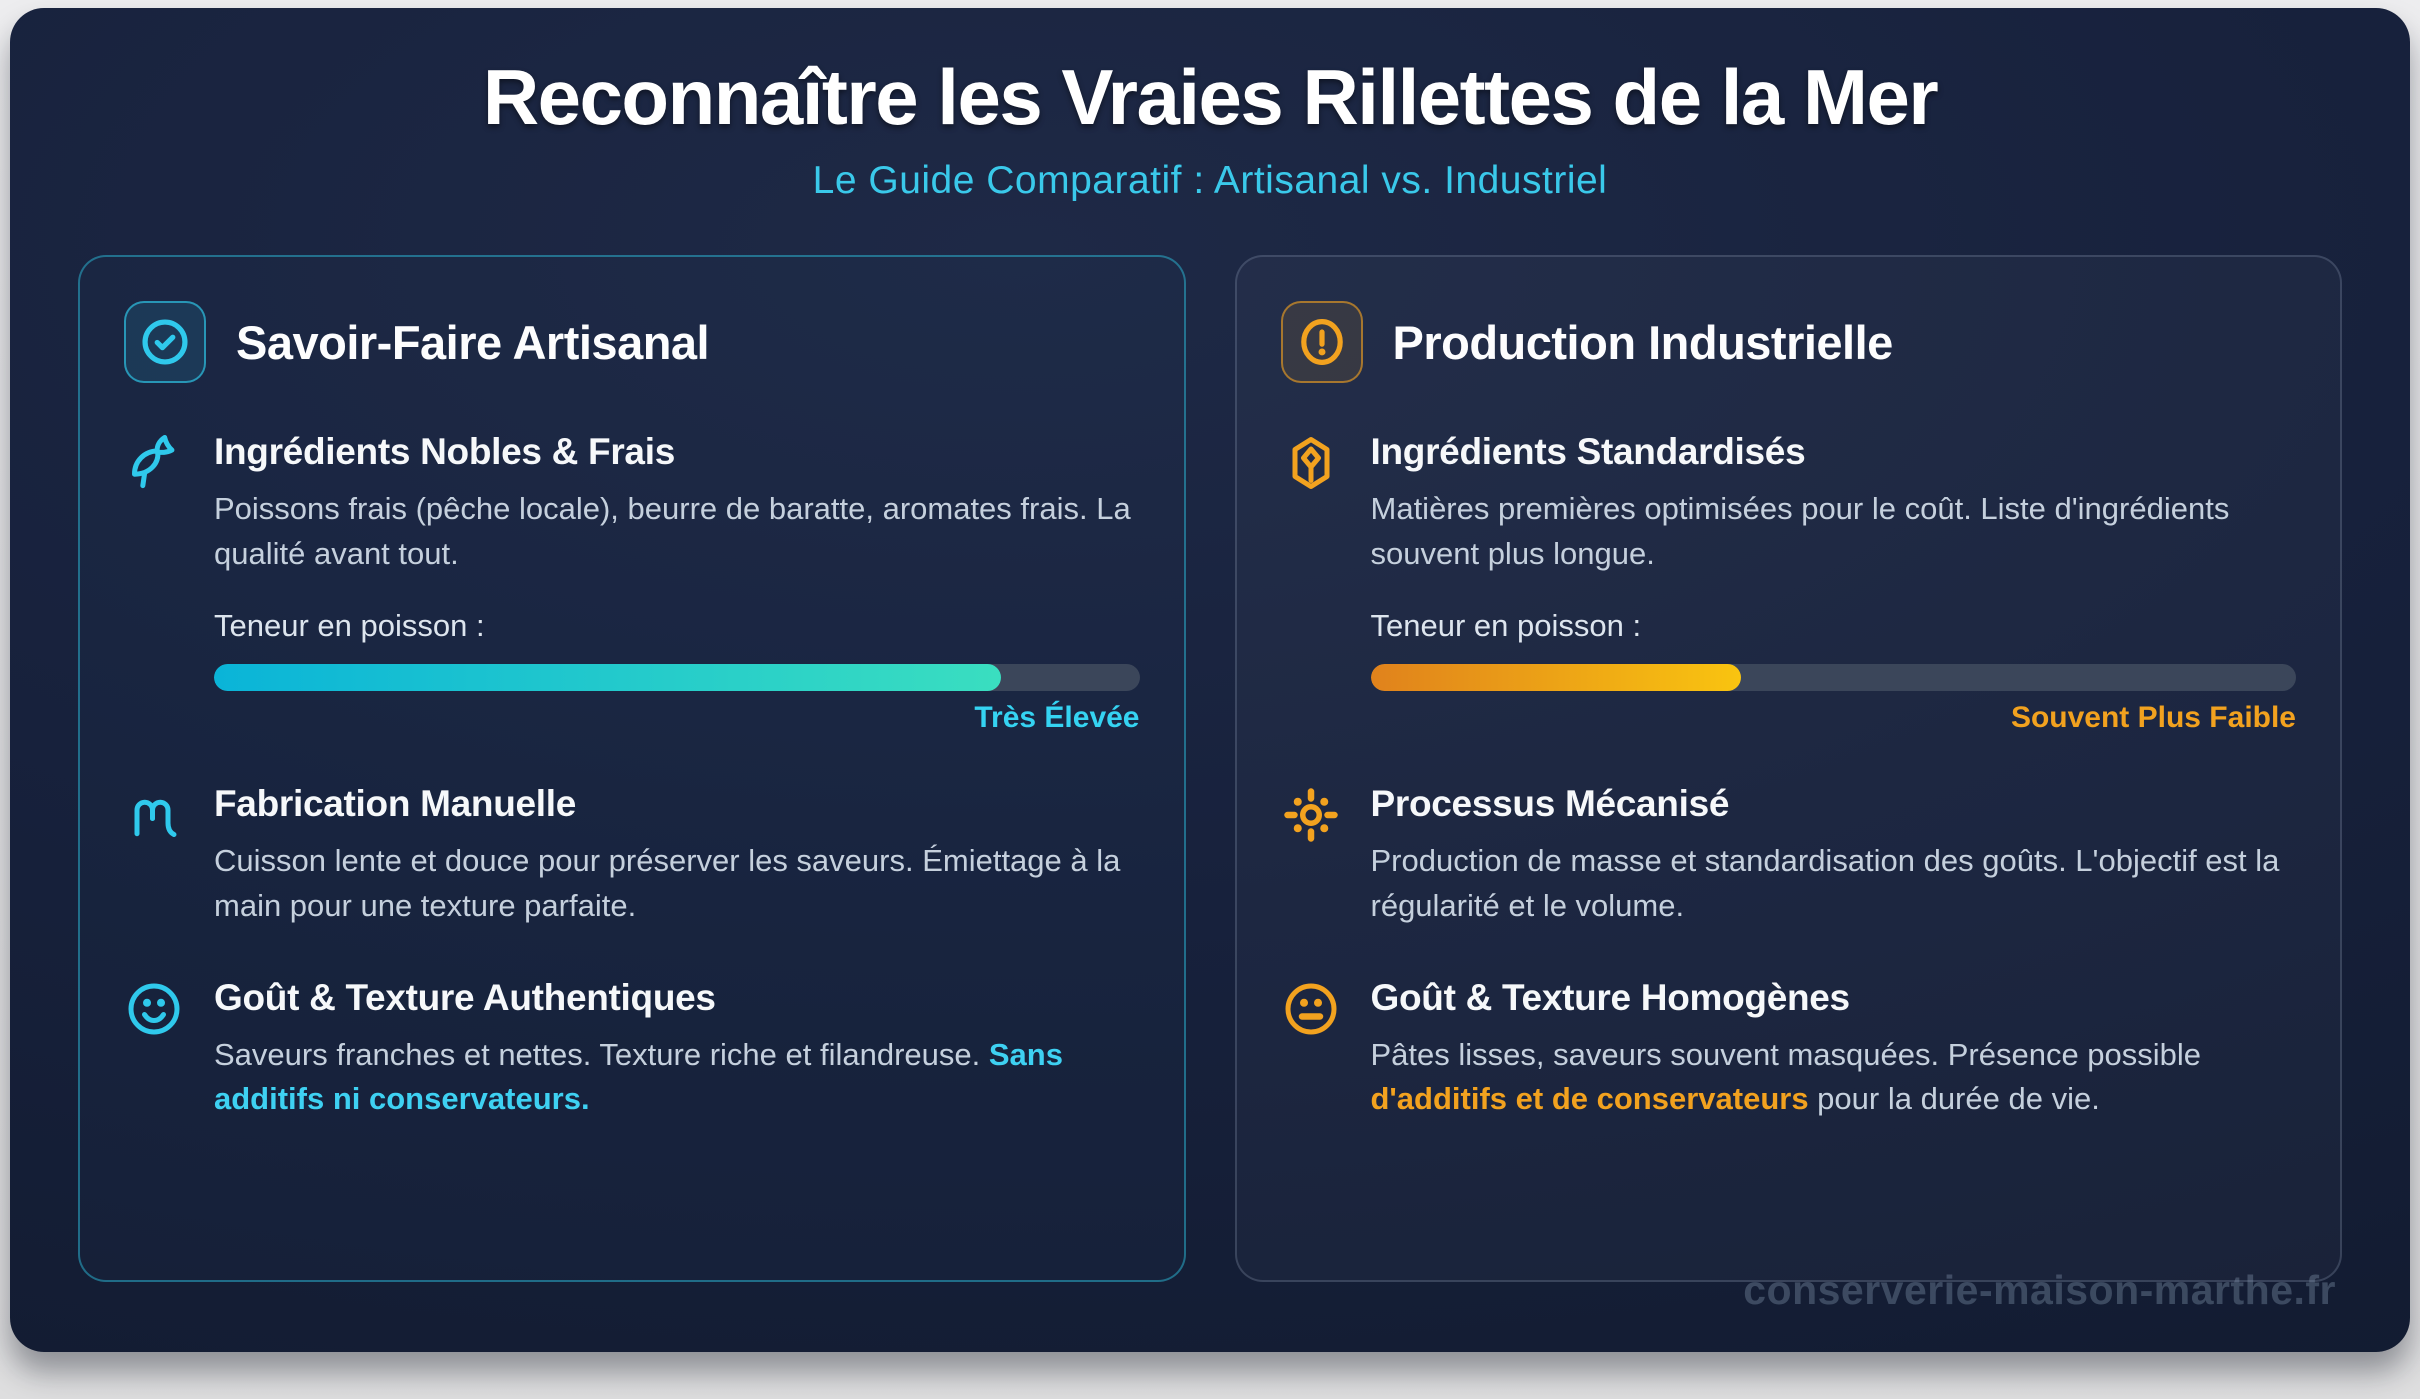 This screenshot has height=1399, width=2420. Describe the element at coordinates (395, 804) in the screenshot. I see `feature-heading: Fabrication Manuelle` at that location.